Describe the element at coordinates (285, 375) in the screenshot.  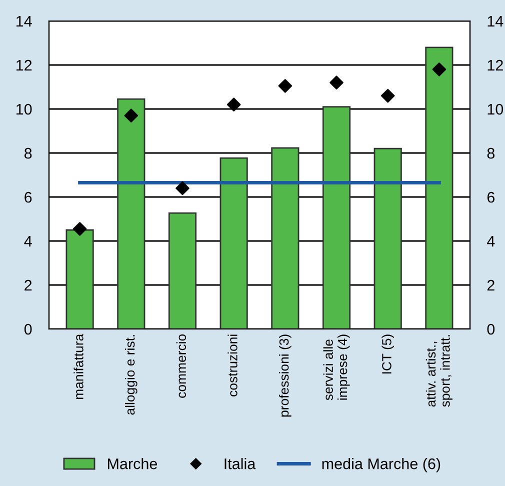
I see `x-tick-label: professioni (3)` at that location.